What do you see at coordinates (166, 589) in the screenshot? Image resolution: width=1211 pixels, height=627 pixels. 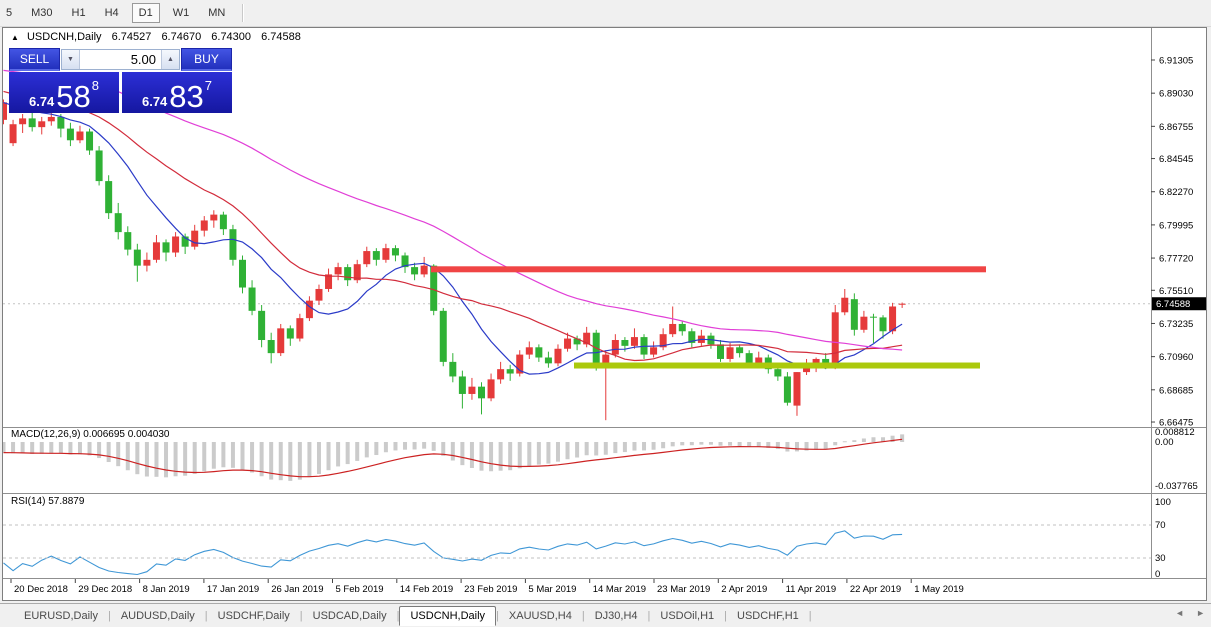 I see `time-axis-label: 8 Jan 2019` at bounding box center [166, 589].